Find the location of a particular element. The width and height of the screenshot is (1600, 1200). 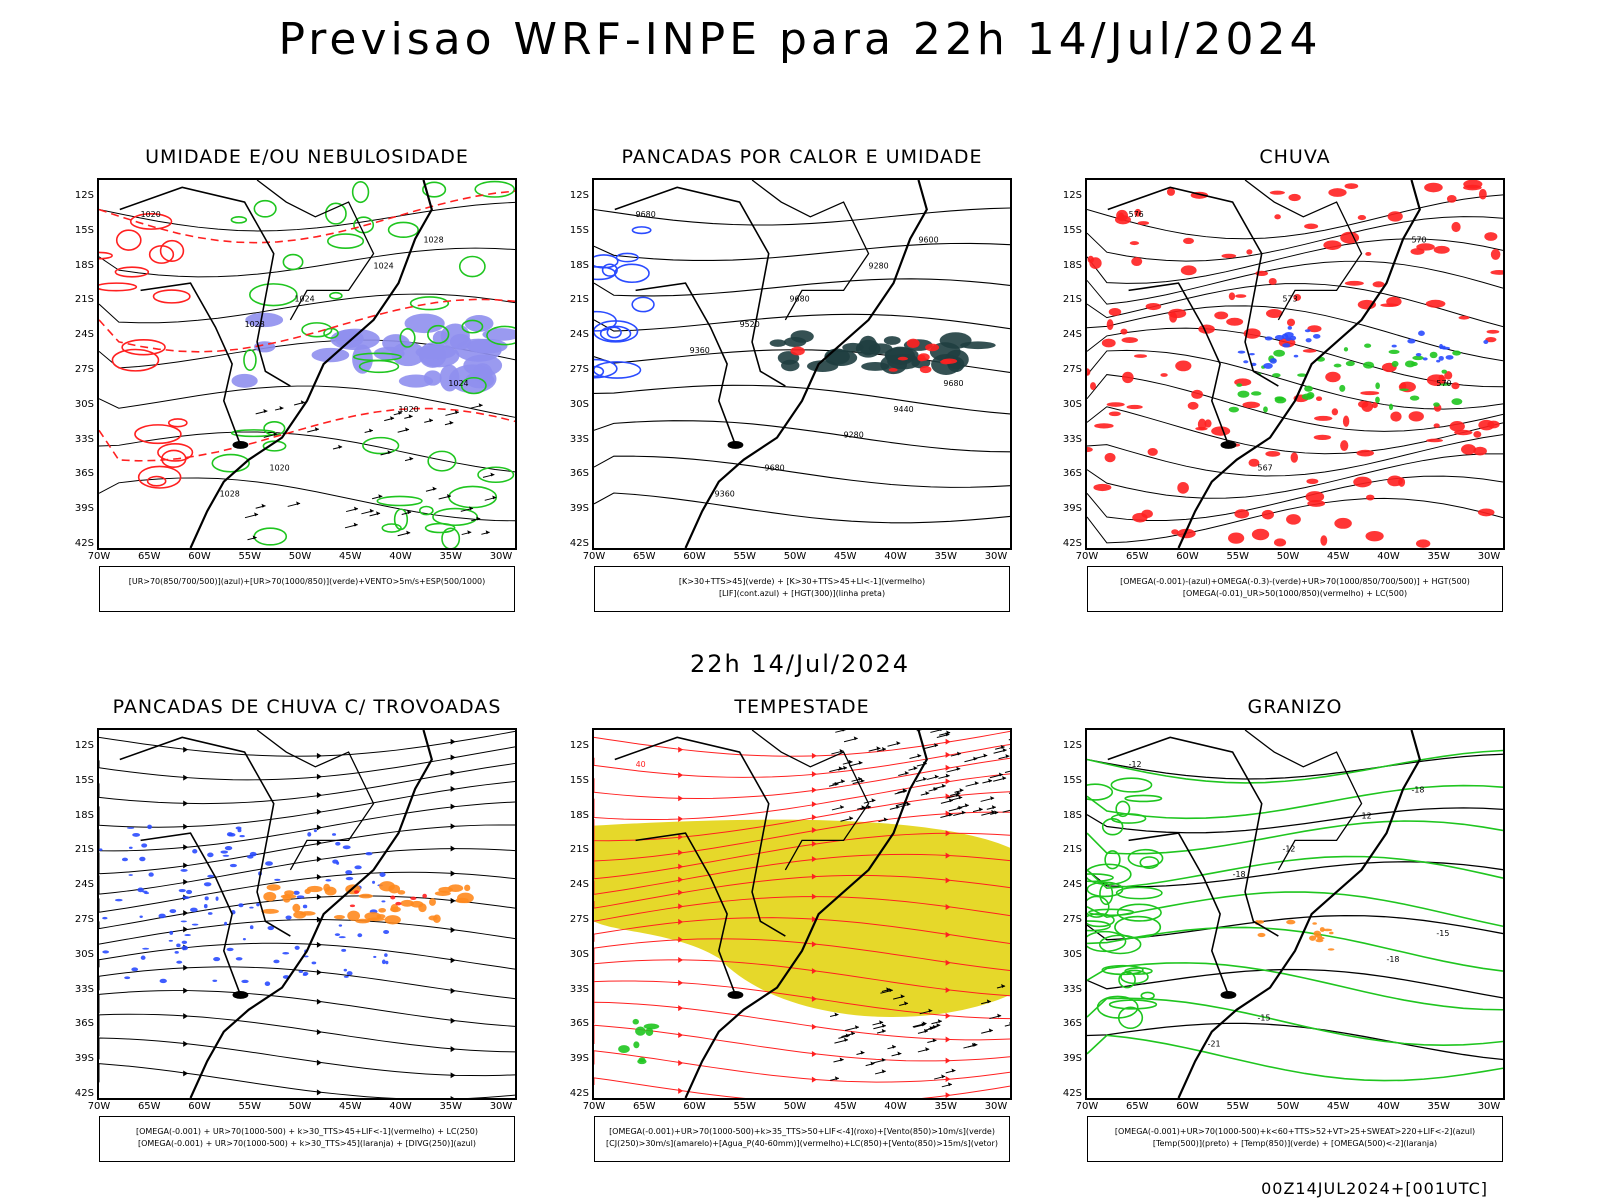

hail-orange-area is located at coordinates (1314, 923).